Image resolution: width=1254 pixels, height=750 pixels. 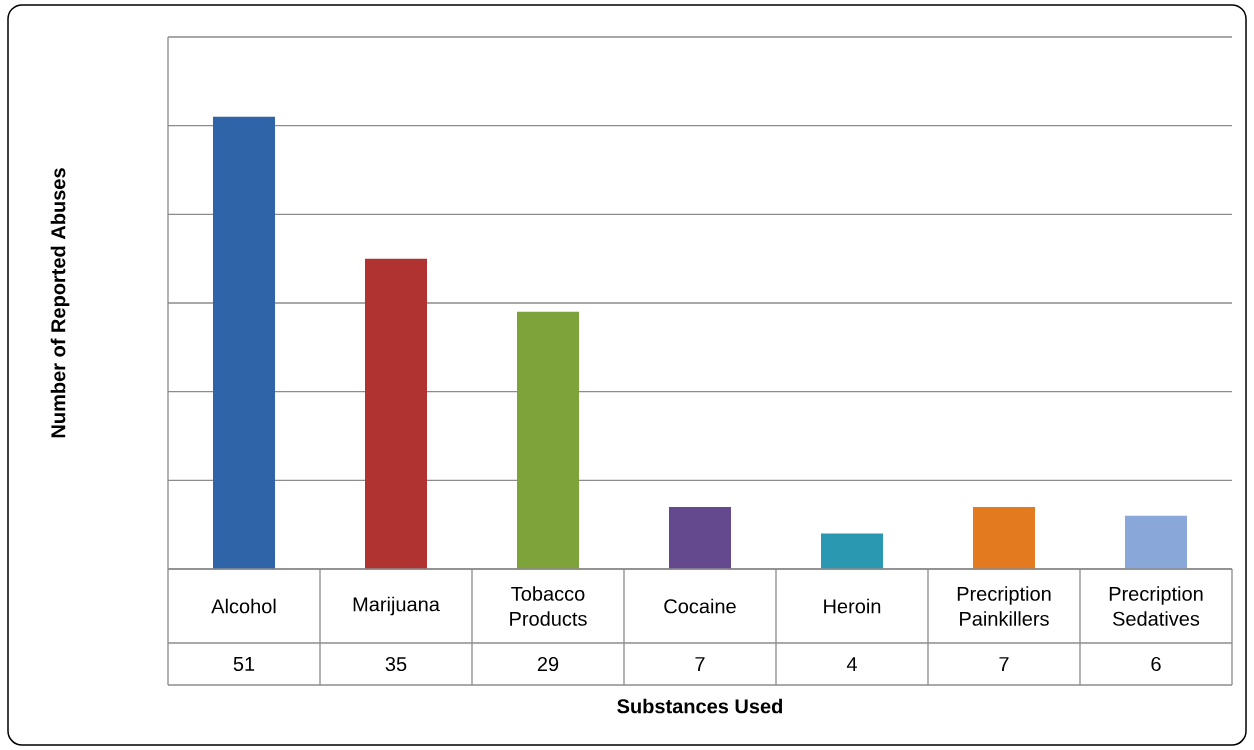 What do you see at coordinates (243, 606) in the screenshot?
I see `x-tick-label: Alcohol` at bounding box center [243, 606].